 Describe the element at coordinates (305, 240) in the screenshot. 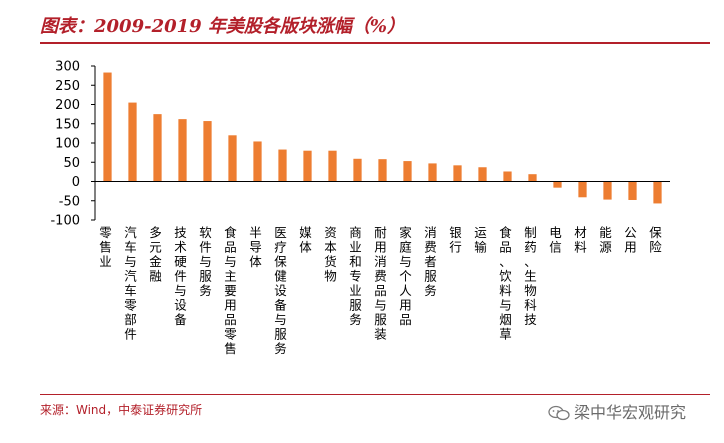

I see `x-tick-label: 媒体` at that location.